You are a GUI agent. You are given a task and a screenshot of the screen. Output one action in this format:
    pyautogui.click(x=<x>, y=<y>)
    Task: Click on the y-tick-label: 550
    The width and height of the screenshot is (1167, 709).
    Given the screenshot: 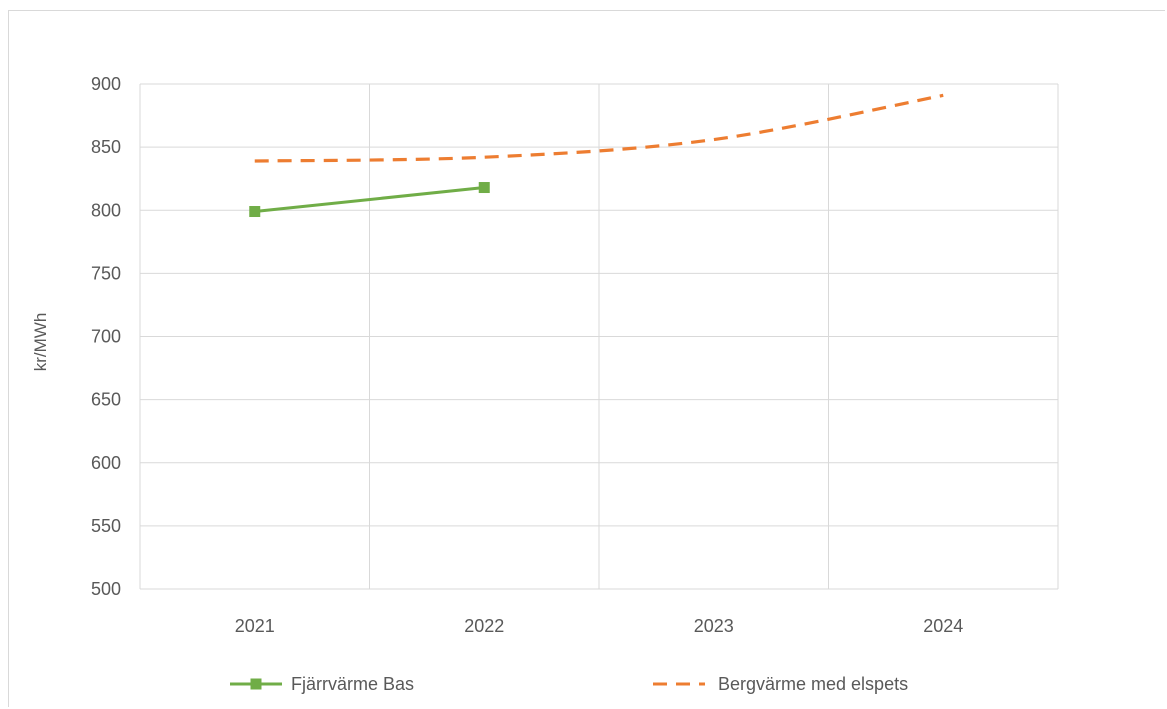 What is the action you would take?
    pyautogui.click(x=106, y=526)
    